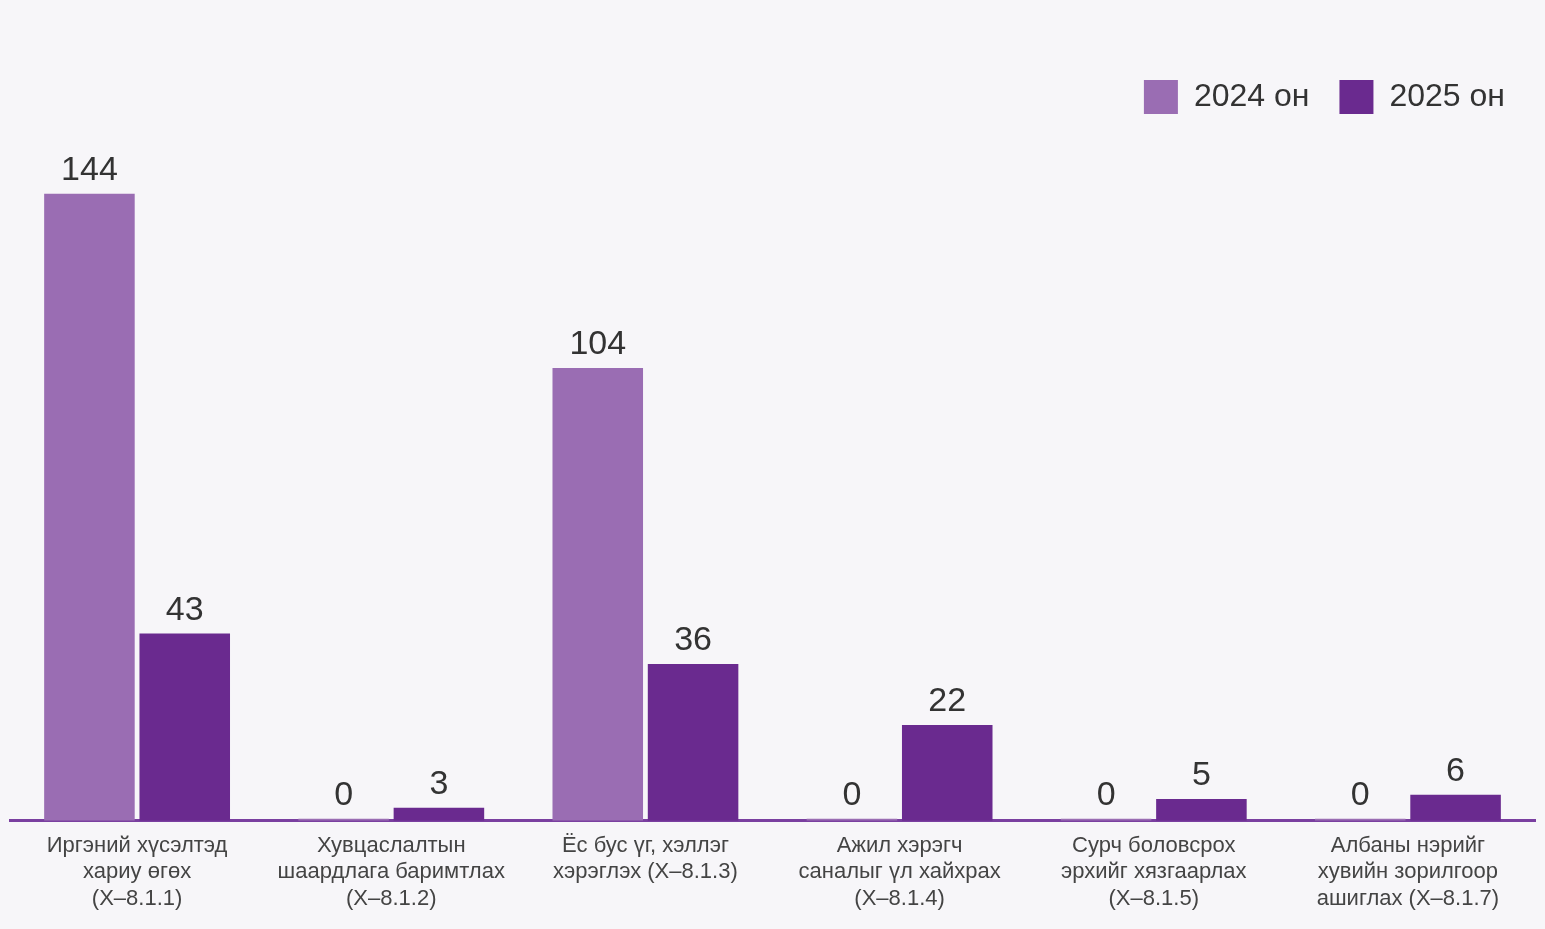  What do you see at coordinates (947, 699) in the screenshot?
I see `data-label: 22` at bounding box center [947, 699].